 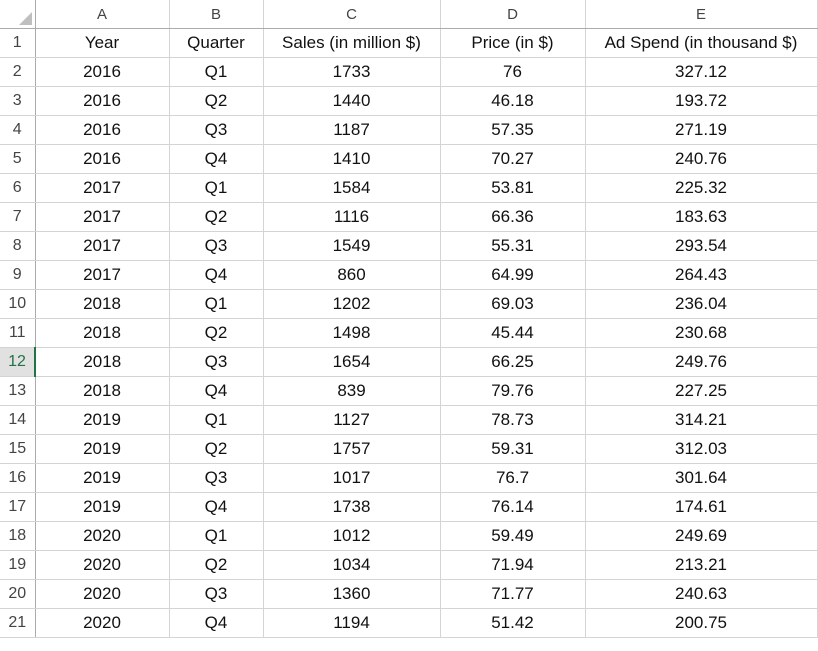 What do you see at coordinates (352, 362) in the screenshot?
I see `cell: 1654` at bounding box center [352, 362].